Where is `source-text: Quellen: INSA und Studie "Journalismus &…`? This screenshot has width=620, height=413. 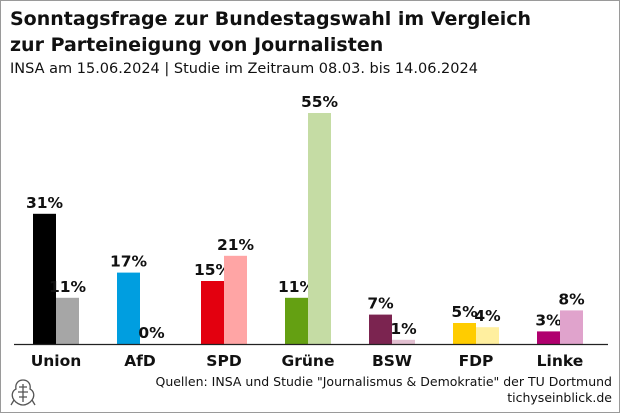 source-text: Quellen: INSA und Studie "Journalismus &… is located at coordinates (383, 381).